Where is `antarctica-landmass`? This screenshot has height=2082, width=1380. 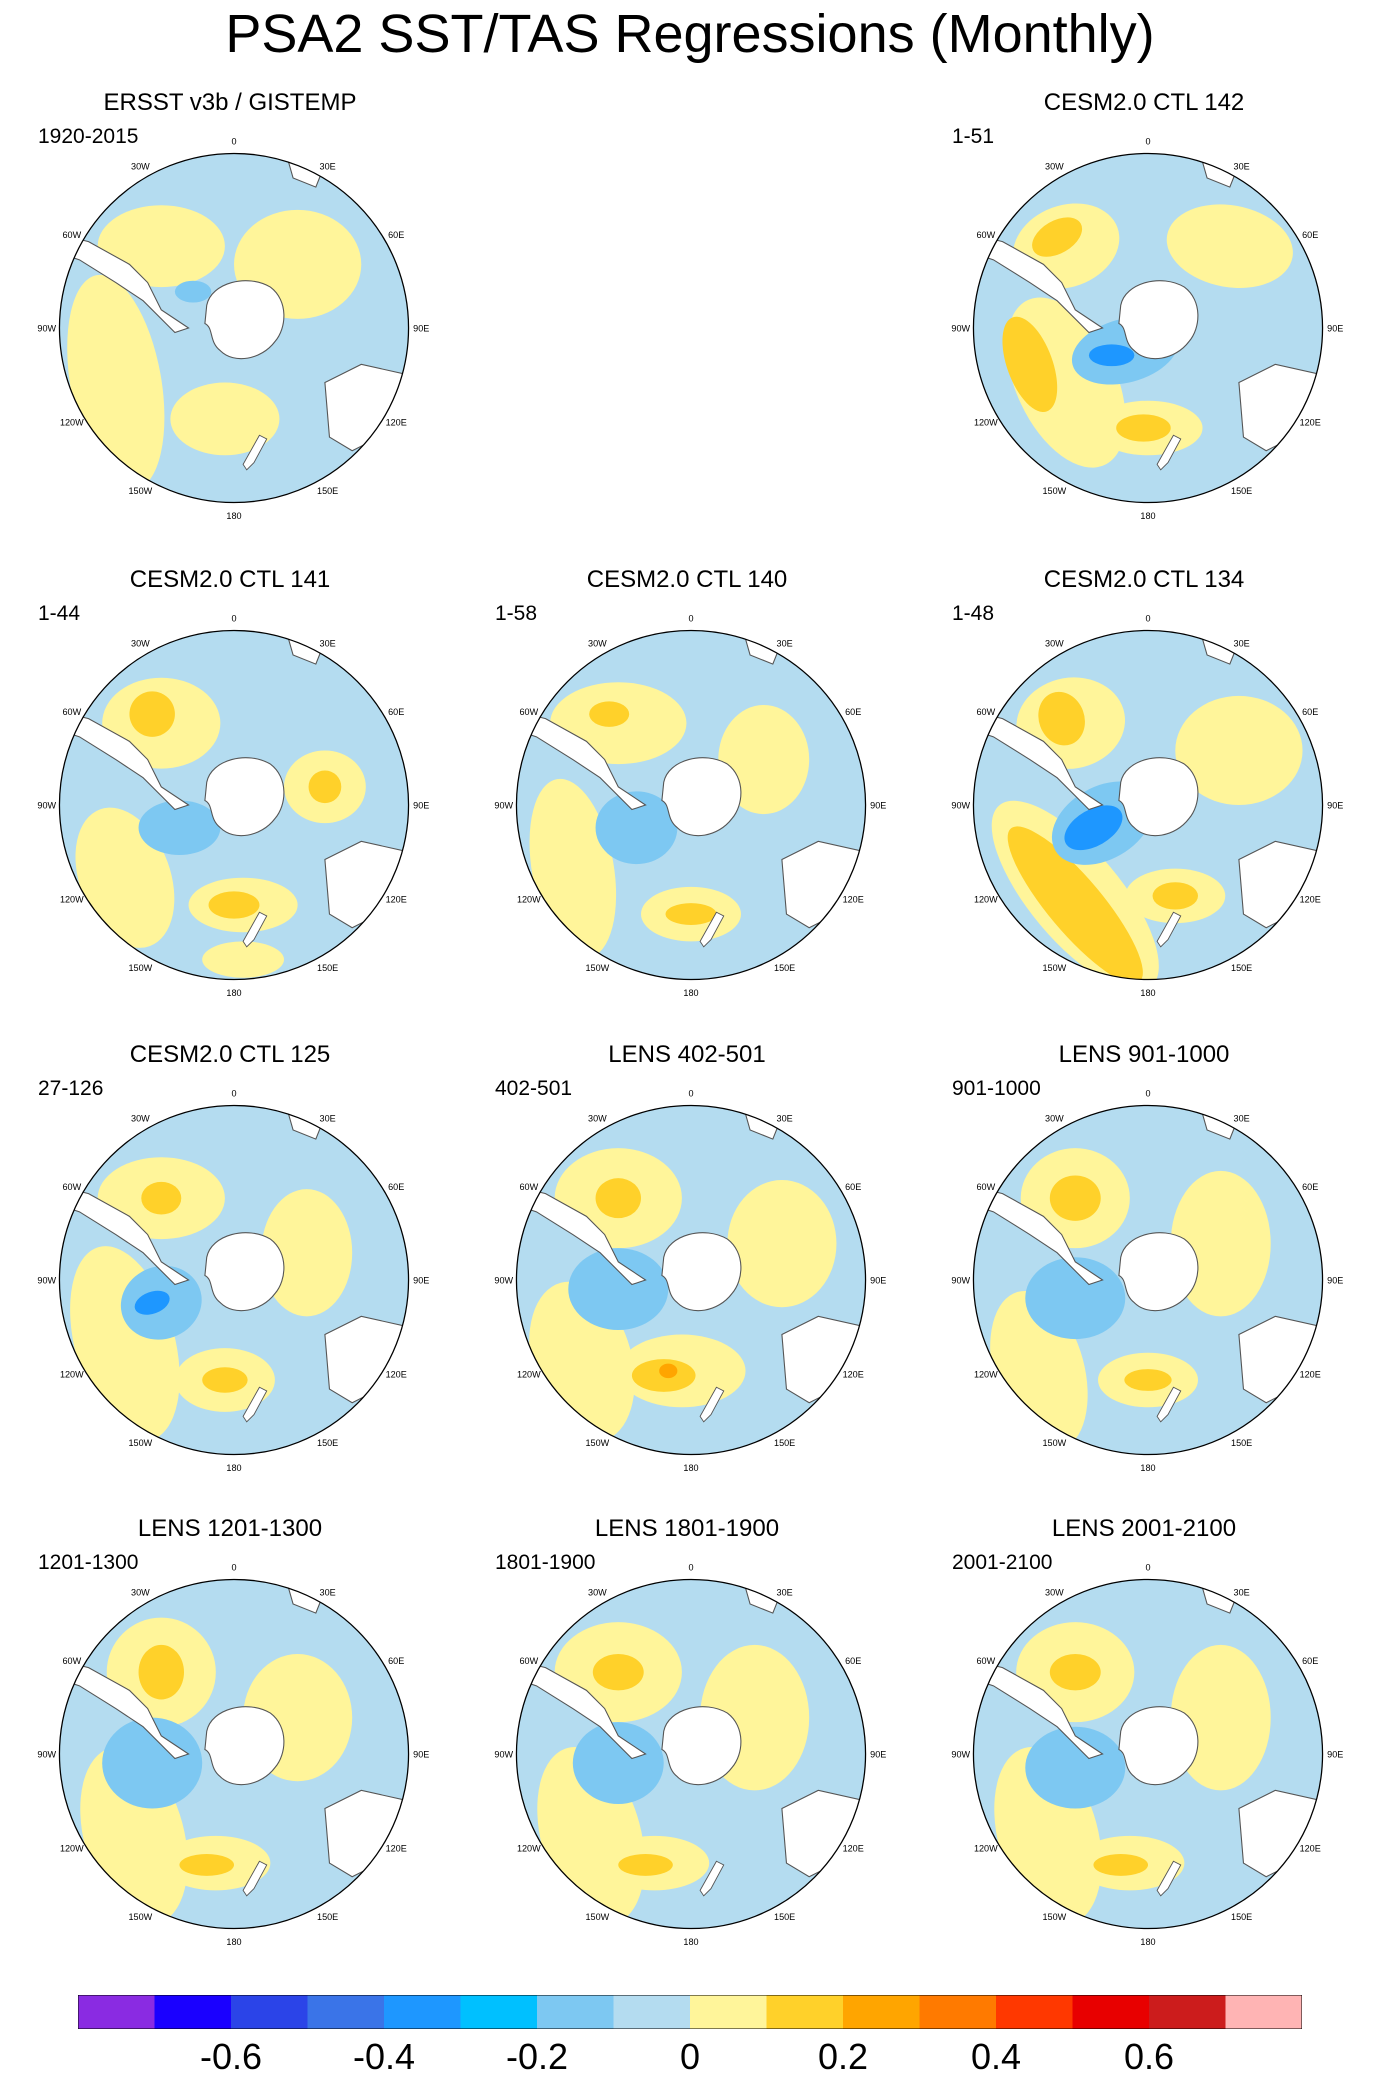 antarctica-landmass is located at coordinates (1158, 1272).